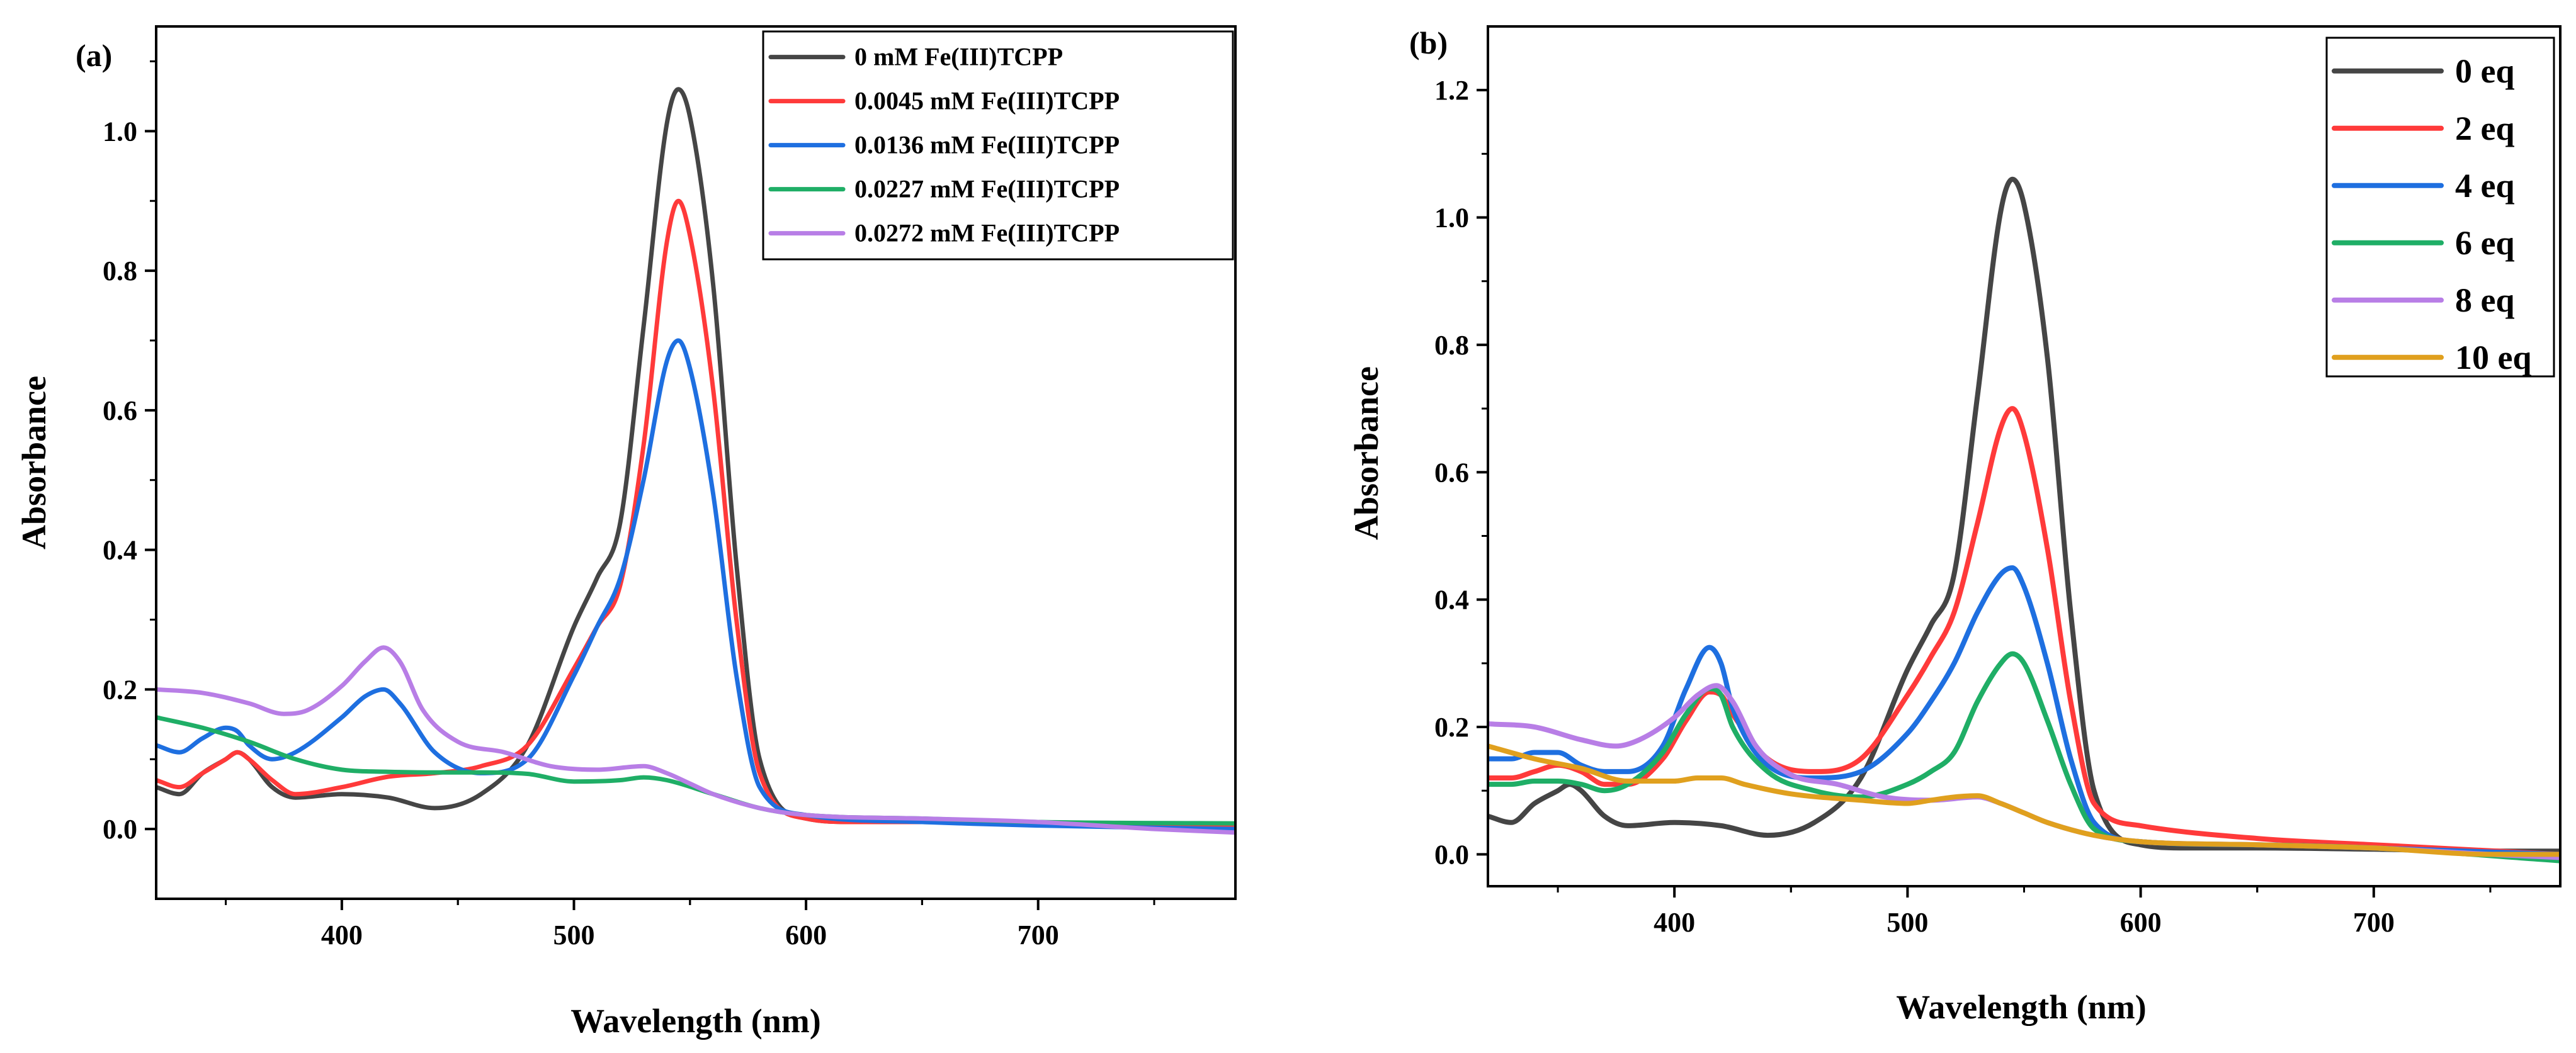 The height and width of the screenshot is (1053, 2576). I want to click on legend-label-4: 0.0272 mM Fe(III)TCPP, so click(987, 233).